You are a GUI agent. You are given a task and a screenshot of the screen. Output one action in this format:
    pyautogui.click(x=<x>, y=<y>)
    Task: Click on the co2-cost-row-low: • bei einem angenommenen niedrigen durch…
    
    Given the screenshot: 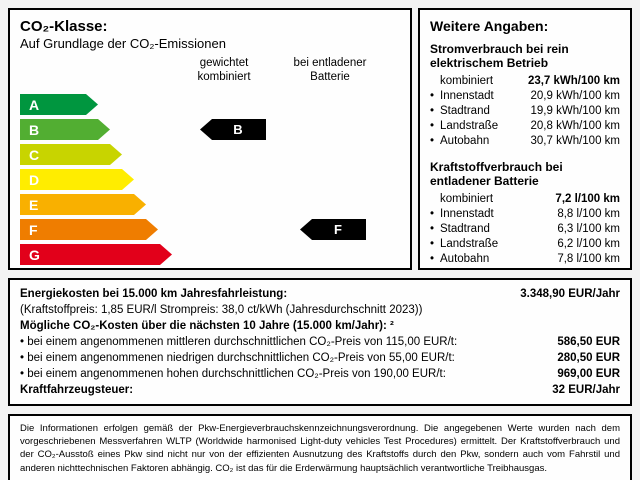 What is the action you would take?
    pyautogui.click(x=320, y=358)
    